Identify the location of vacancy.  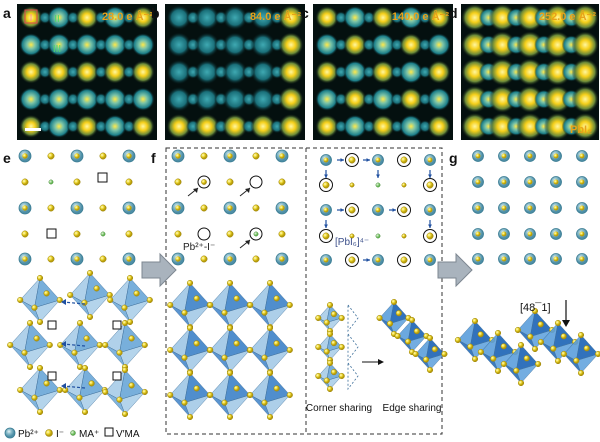
(117, 325).